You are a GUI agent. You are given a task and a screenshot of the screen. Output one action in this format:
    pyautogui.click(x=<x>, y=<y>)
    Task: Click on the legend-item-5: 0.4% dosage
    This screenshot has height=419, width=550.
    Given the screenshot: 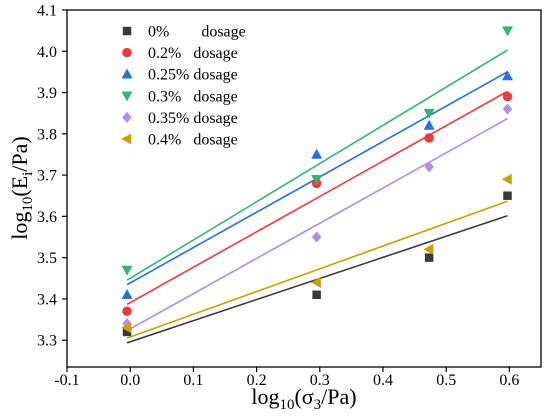 What is the action you would take?
    pyautogui.click(x=179, y=140)
    